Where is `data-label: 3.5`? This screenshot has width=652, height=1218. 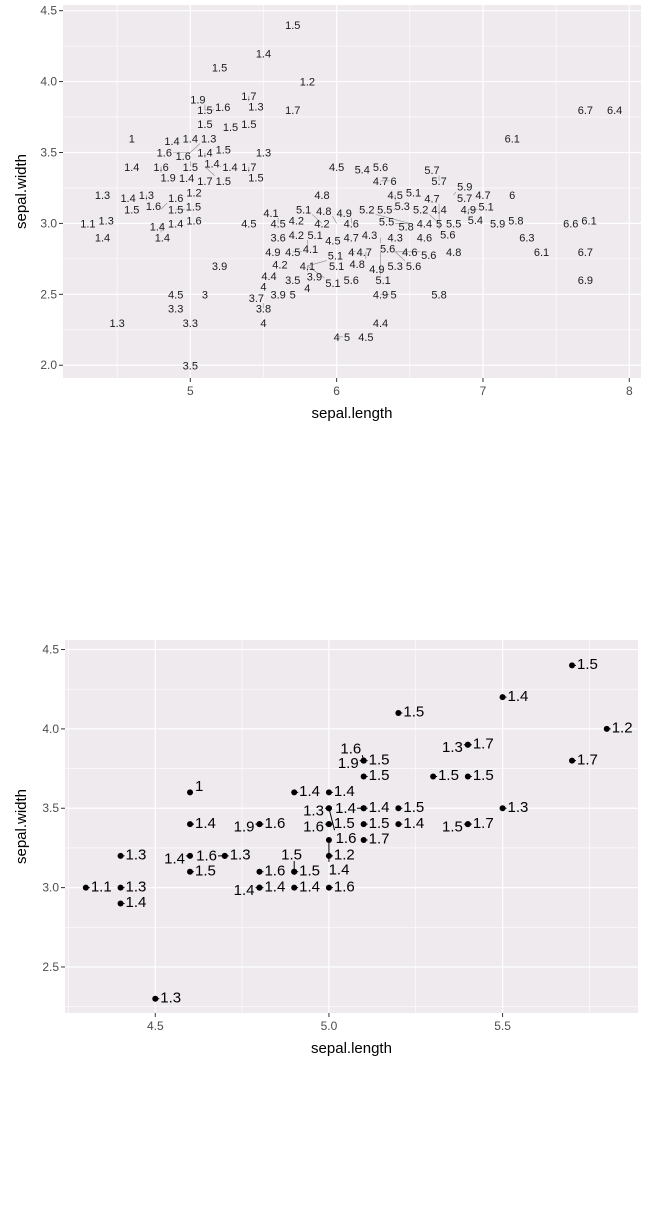 data-label: 3.5 is located at coordinates (190, 366).